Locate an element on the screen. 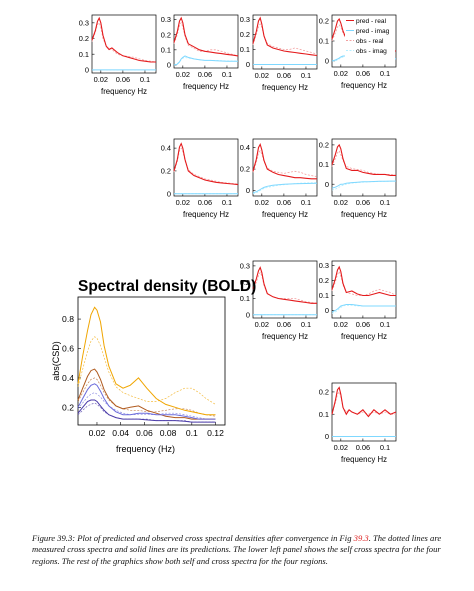 The height and width of the screenshot is (591, 474). legend-box is located at coordinates (370, 38).